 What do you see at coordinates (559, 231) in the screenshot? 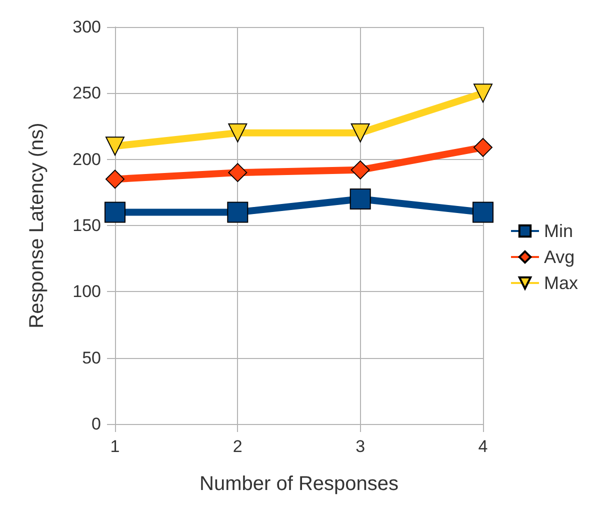
I see `legend-label: Min` at bounding box center [559, 231].